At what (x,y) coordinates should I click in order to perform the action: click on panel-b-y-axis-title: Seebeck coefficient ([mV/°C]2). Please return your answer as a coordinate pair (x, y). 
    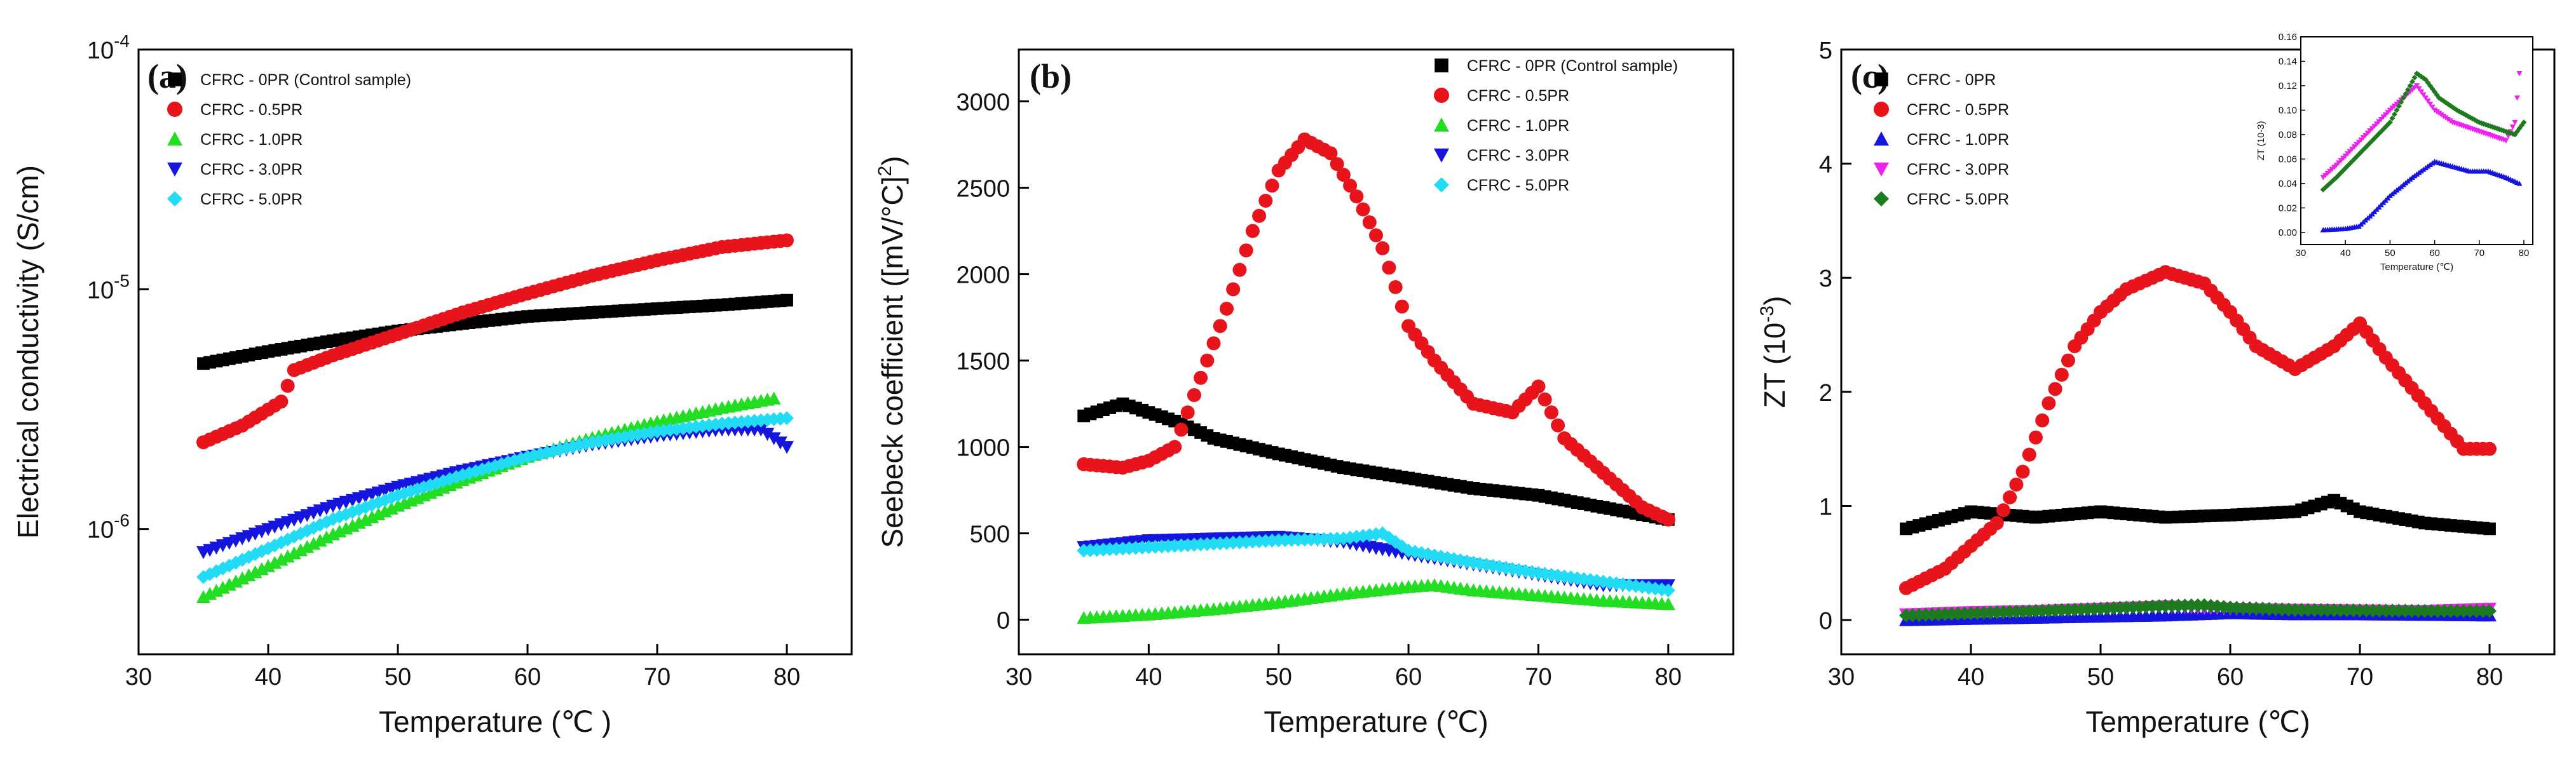
    Looking at the image, I should click on (892, 352).